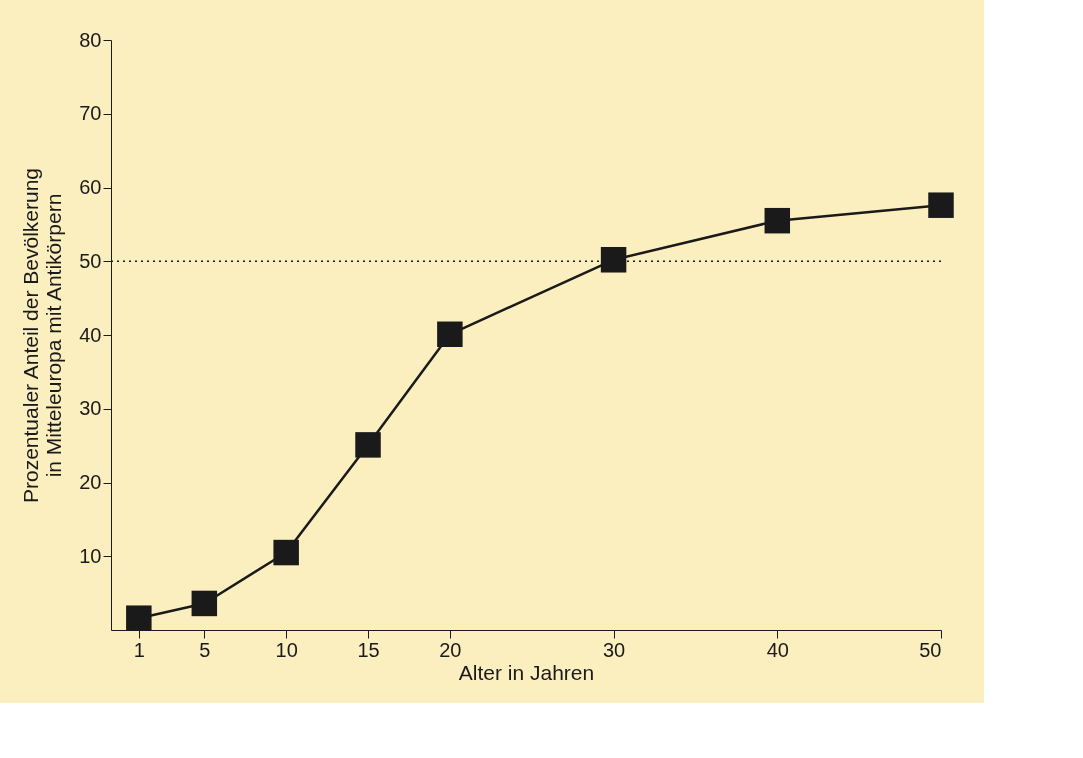 The width and height of the screenshot is (1083, 758). I want to click on x-tick-label: 20, so click(450, 649).